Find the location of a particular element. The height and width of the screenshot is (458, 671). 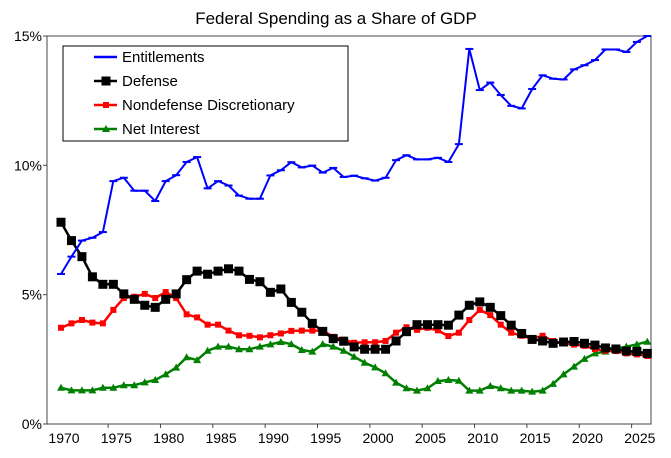

x-tick-label: 2005 is located at coordinates (430, 438).